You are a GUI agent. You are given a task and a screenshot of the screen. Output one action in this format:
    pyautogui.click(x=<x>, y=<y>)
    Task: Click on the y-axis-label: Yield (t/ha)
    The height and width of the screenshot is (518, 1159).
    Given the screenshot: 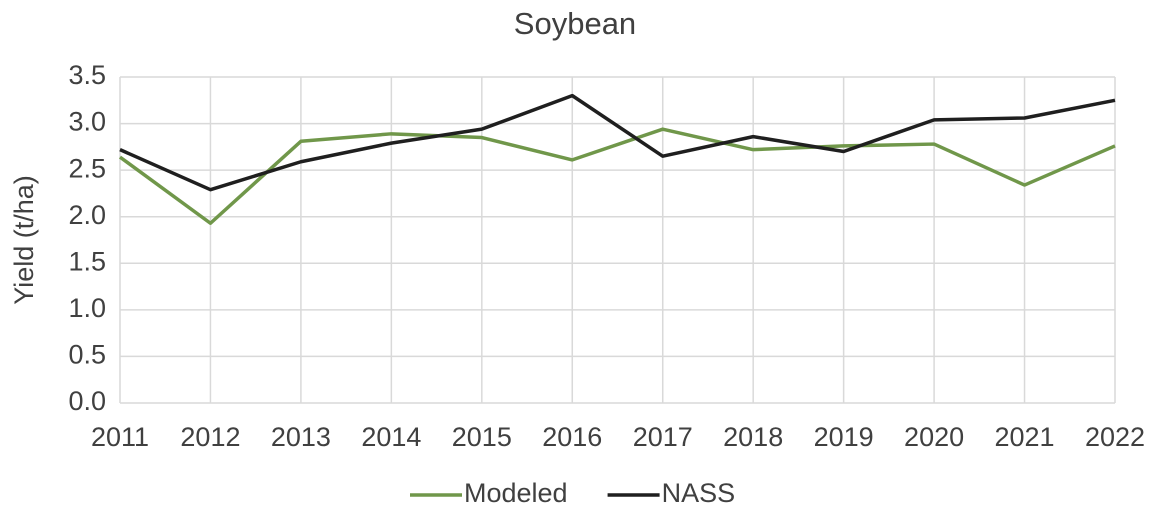 What is the action you would take?
    pyautogui.click(x=24, y=240)
    